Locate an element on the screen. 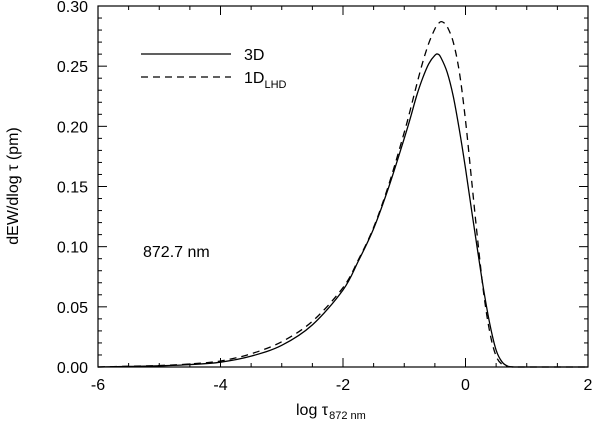 Image resolution: width=595 pixels, height=422 pixels. y-tick-label: 0.30 is located at coordinates (72, 8).